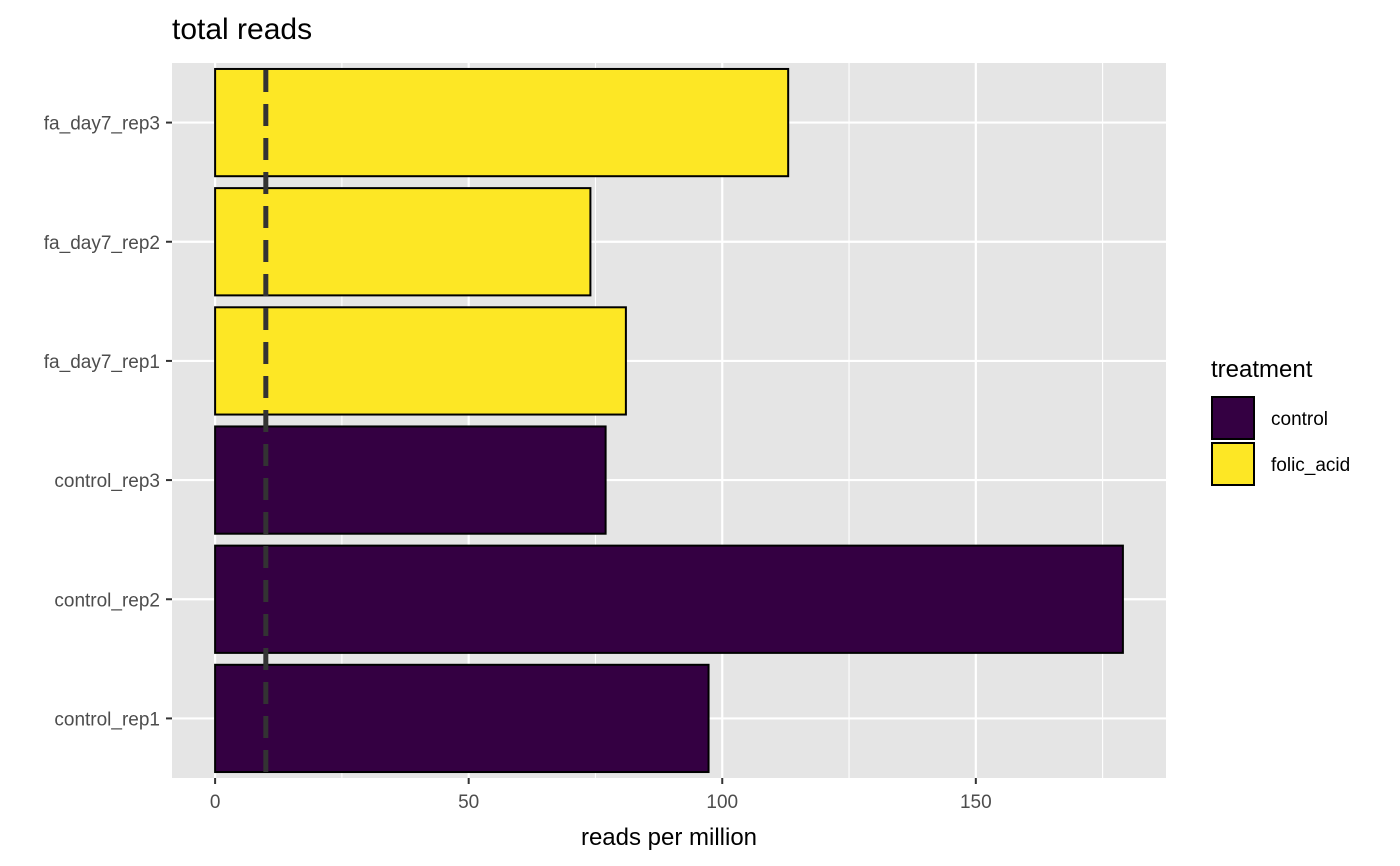 The image size is (1400, 866). Describe the element at coordinates (462, 718) in the screenshot. I see `bar-control_rep1` at that location.